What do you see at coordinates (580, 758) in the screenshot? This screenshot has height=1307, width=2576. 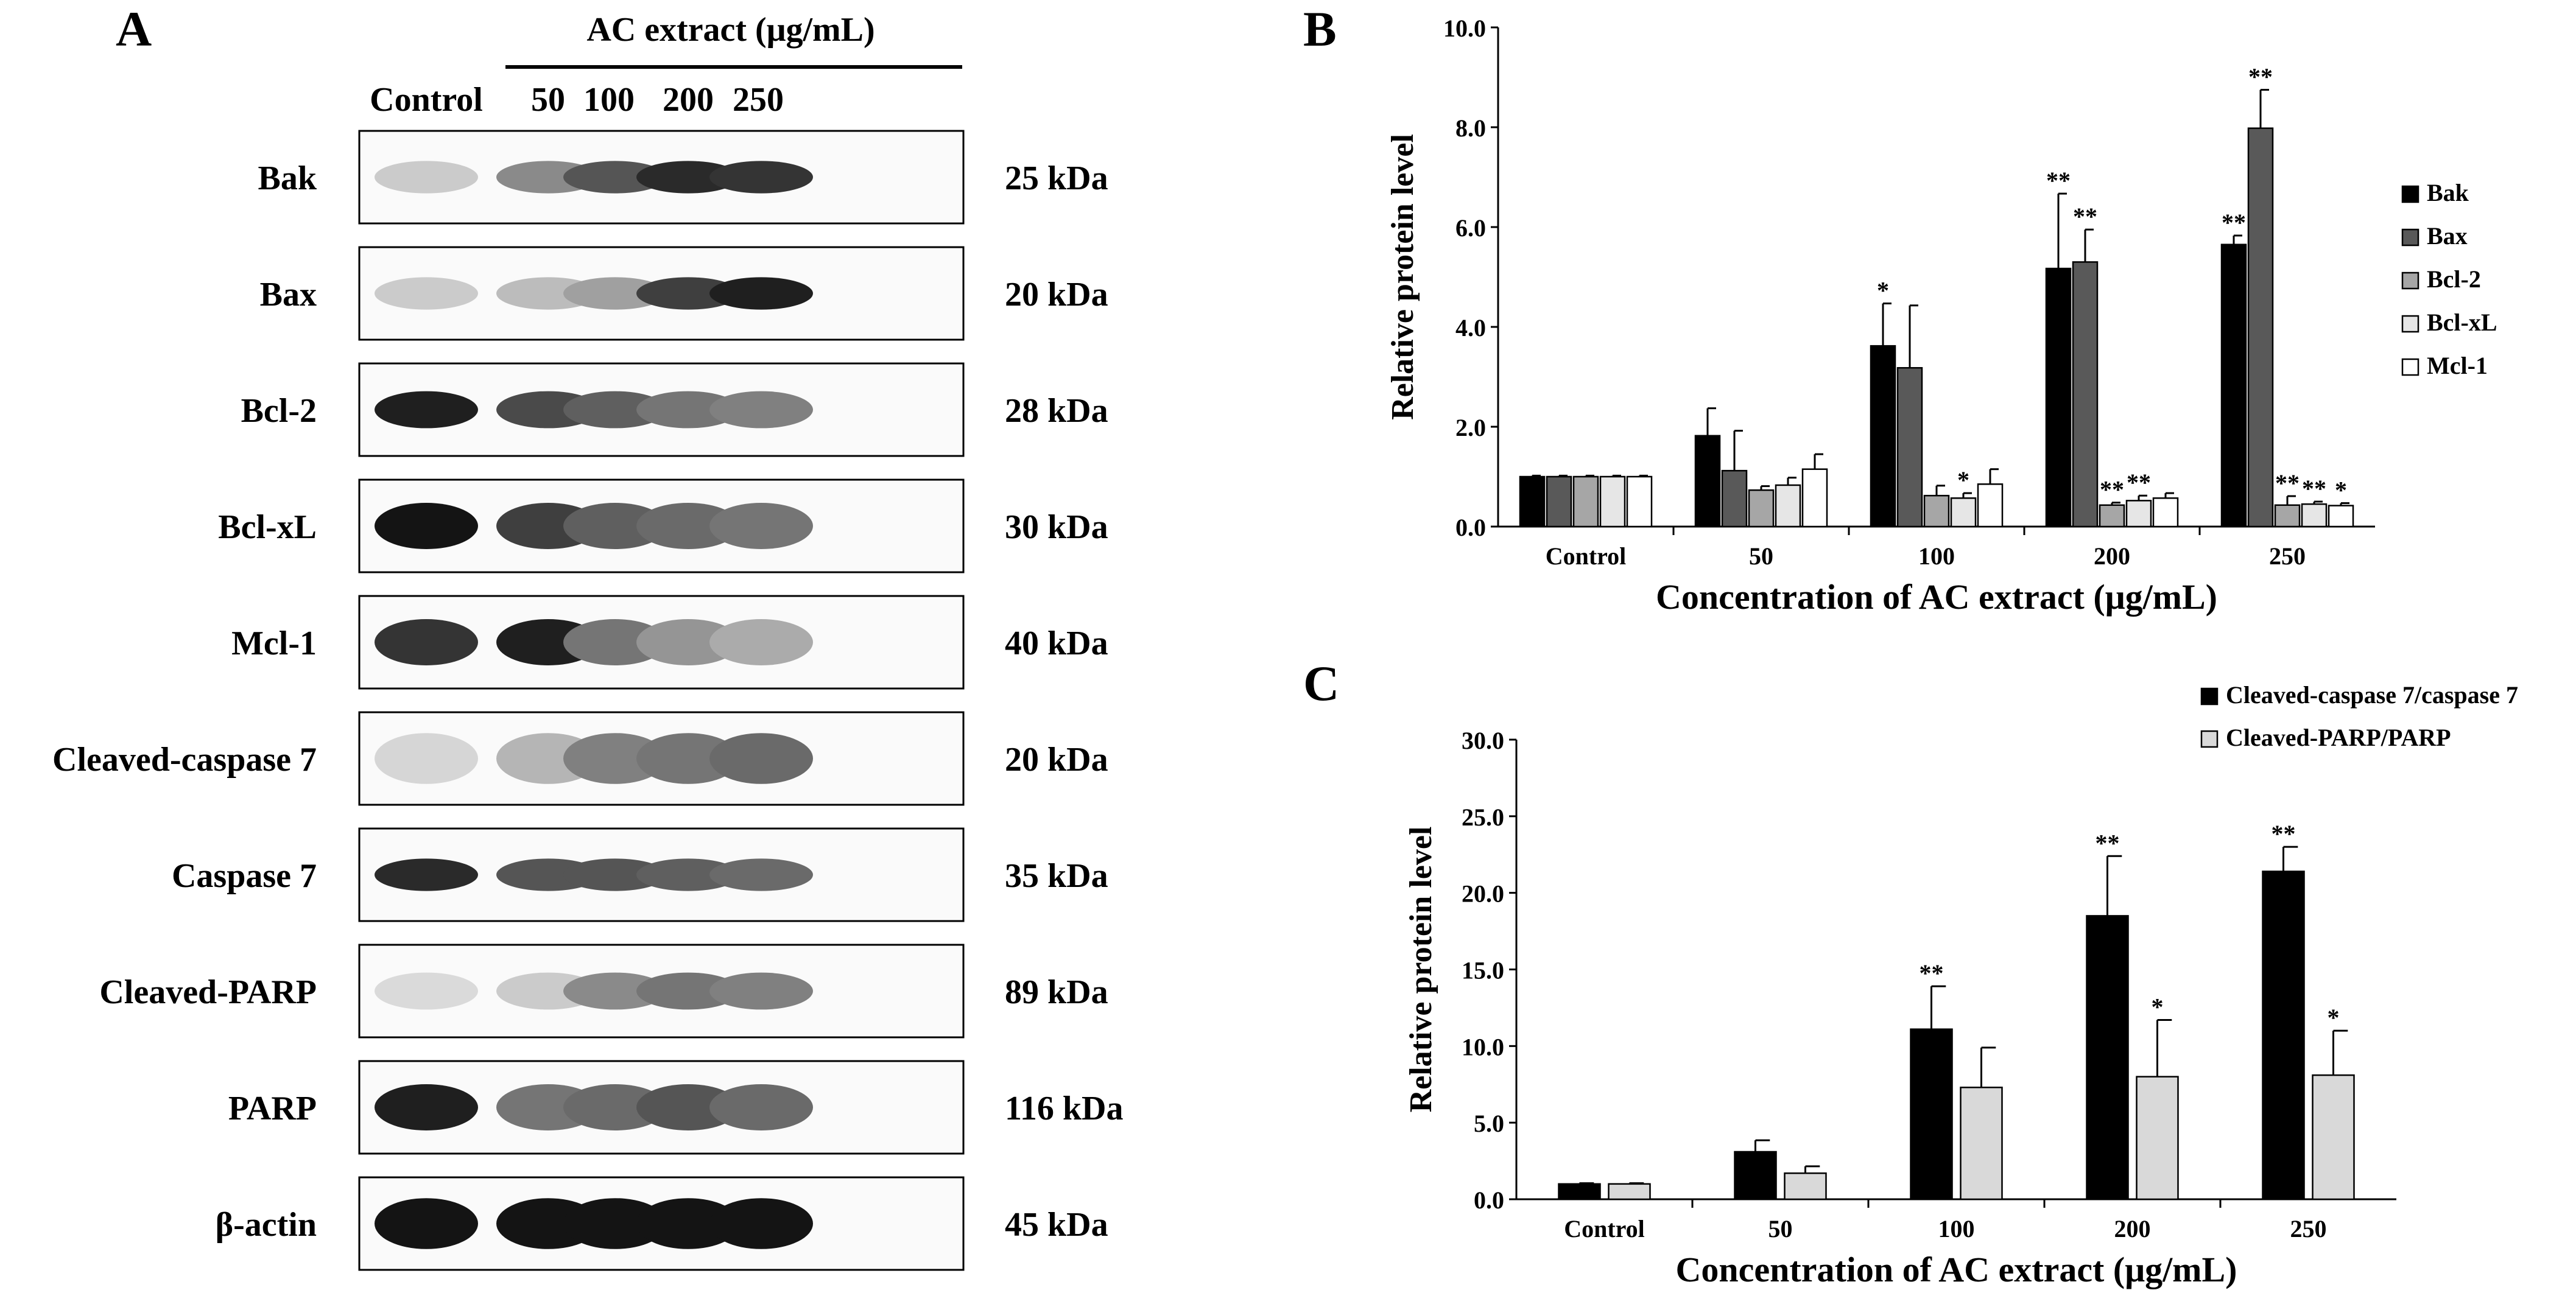 I see `blot-row: Cleaved-caspase 7 20 kDa` at bounding box center [580, 758].